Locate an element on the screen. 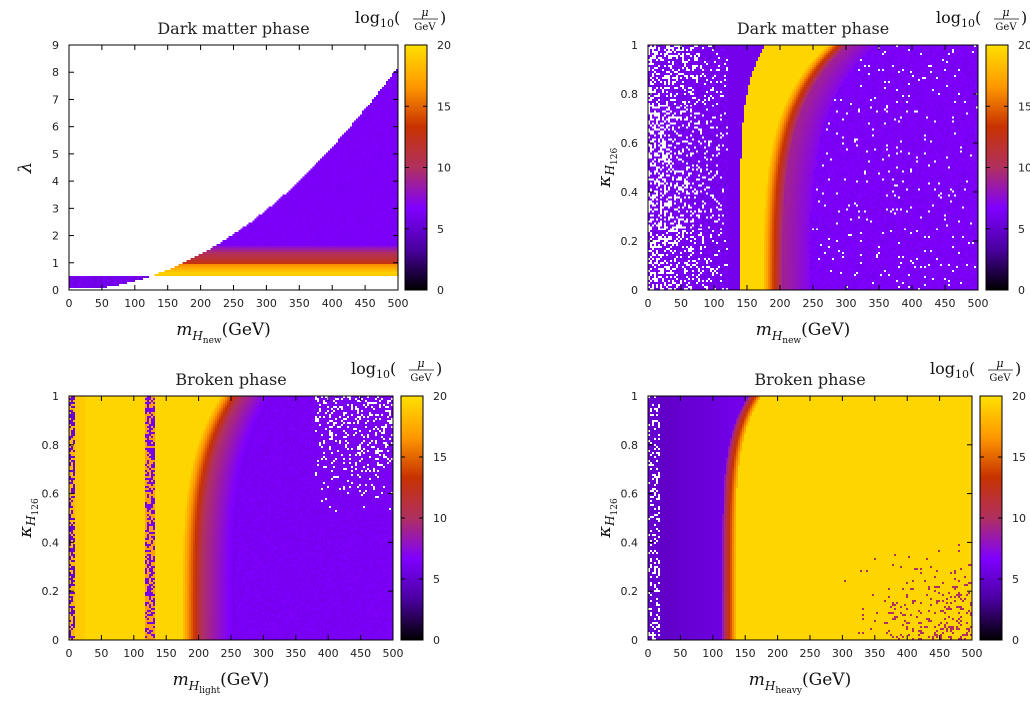 The height and width of the screenshot is (704, 1030). chart-title: Broken phase is located at coordinates (809, 379).